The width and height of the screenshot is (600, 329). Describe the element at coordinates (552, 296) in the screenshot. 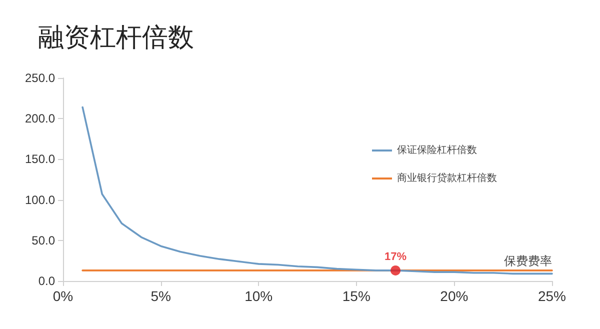

I see `x-tick-label: 25%` at that location.